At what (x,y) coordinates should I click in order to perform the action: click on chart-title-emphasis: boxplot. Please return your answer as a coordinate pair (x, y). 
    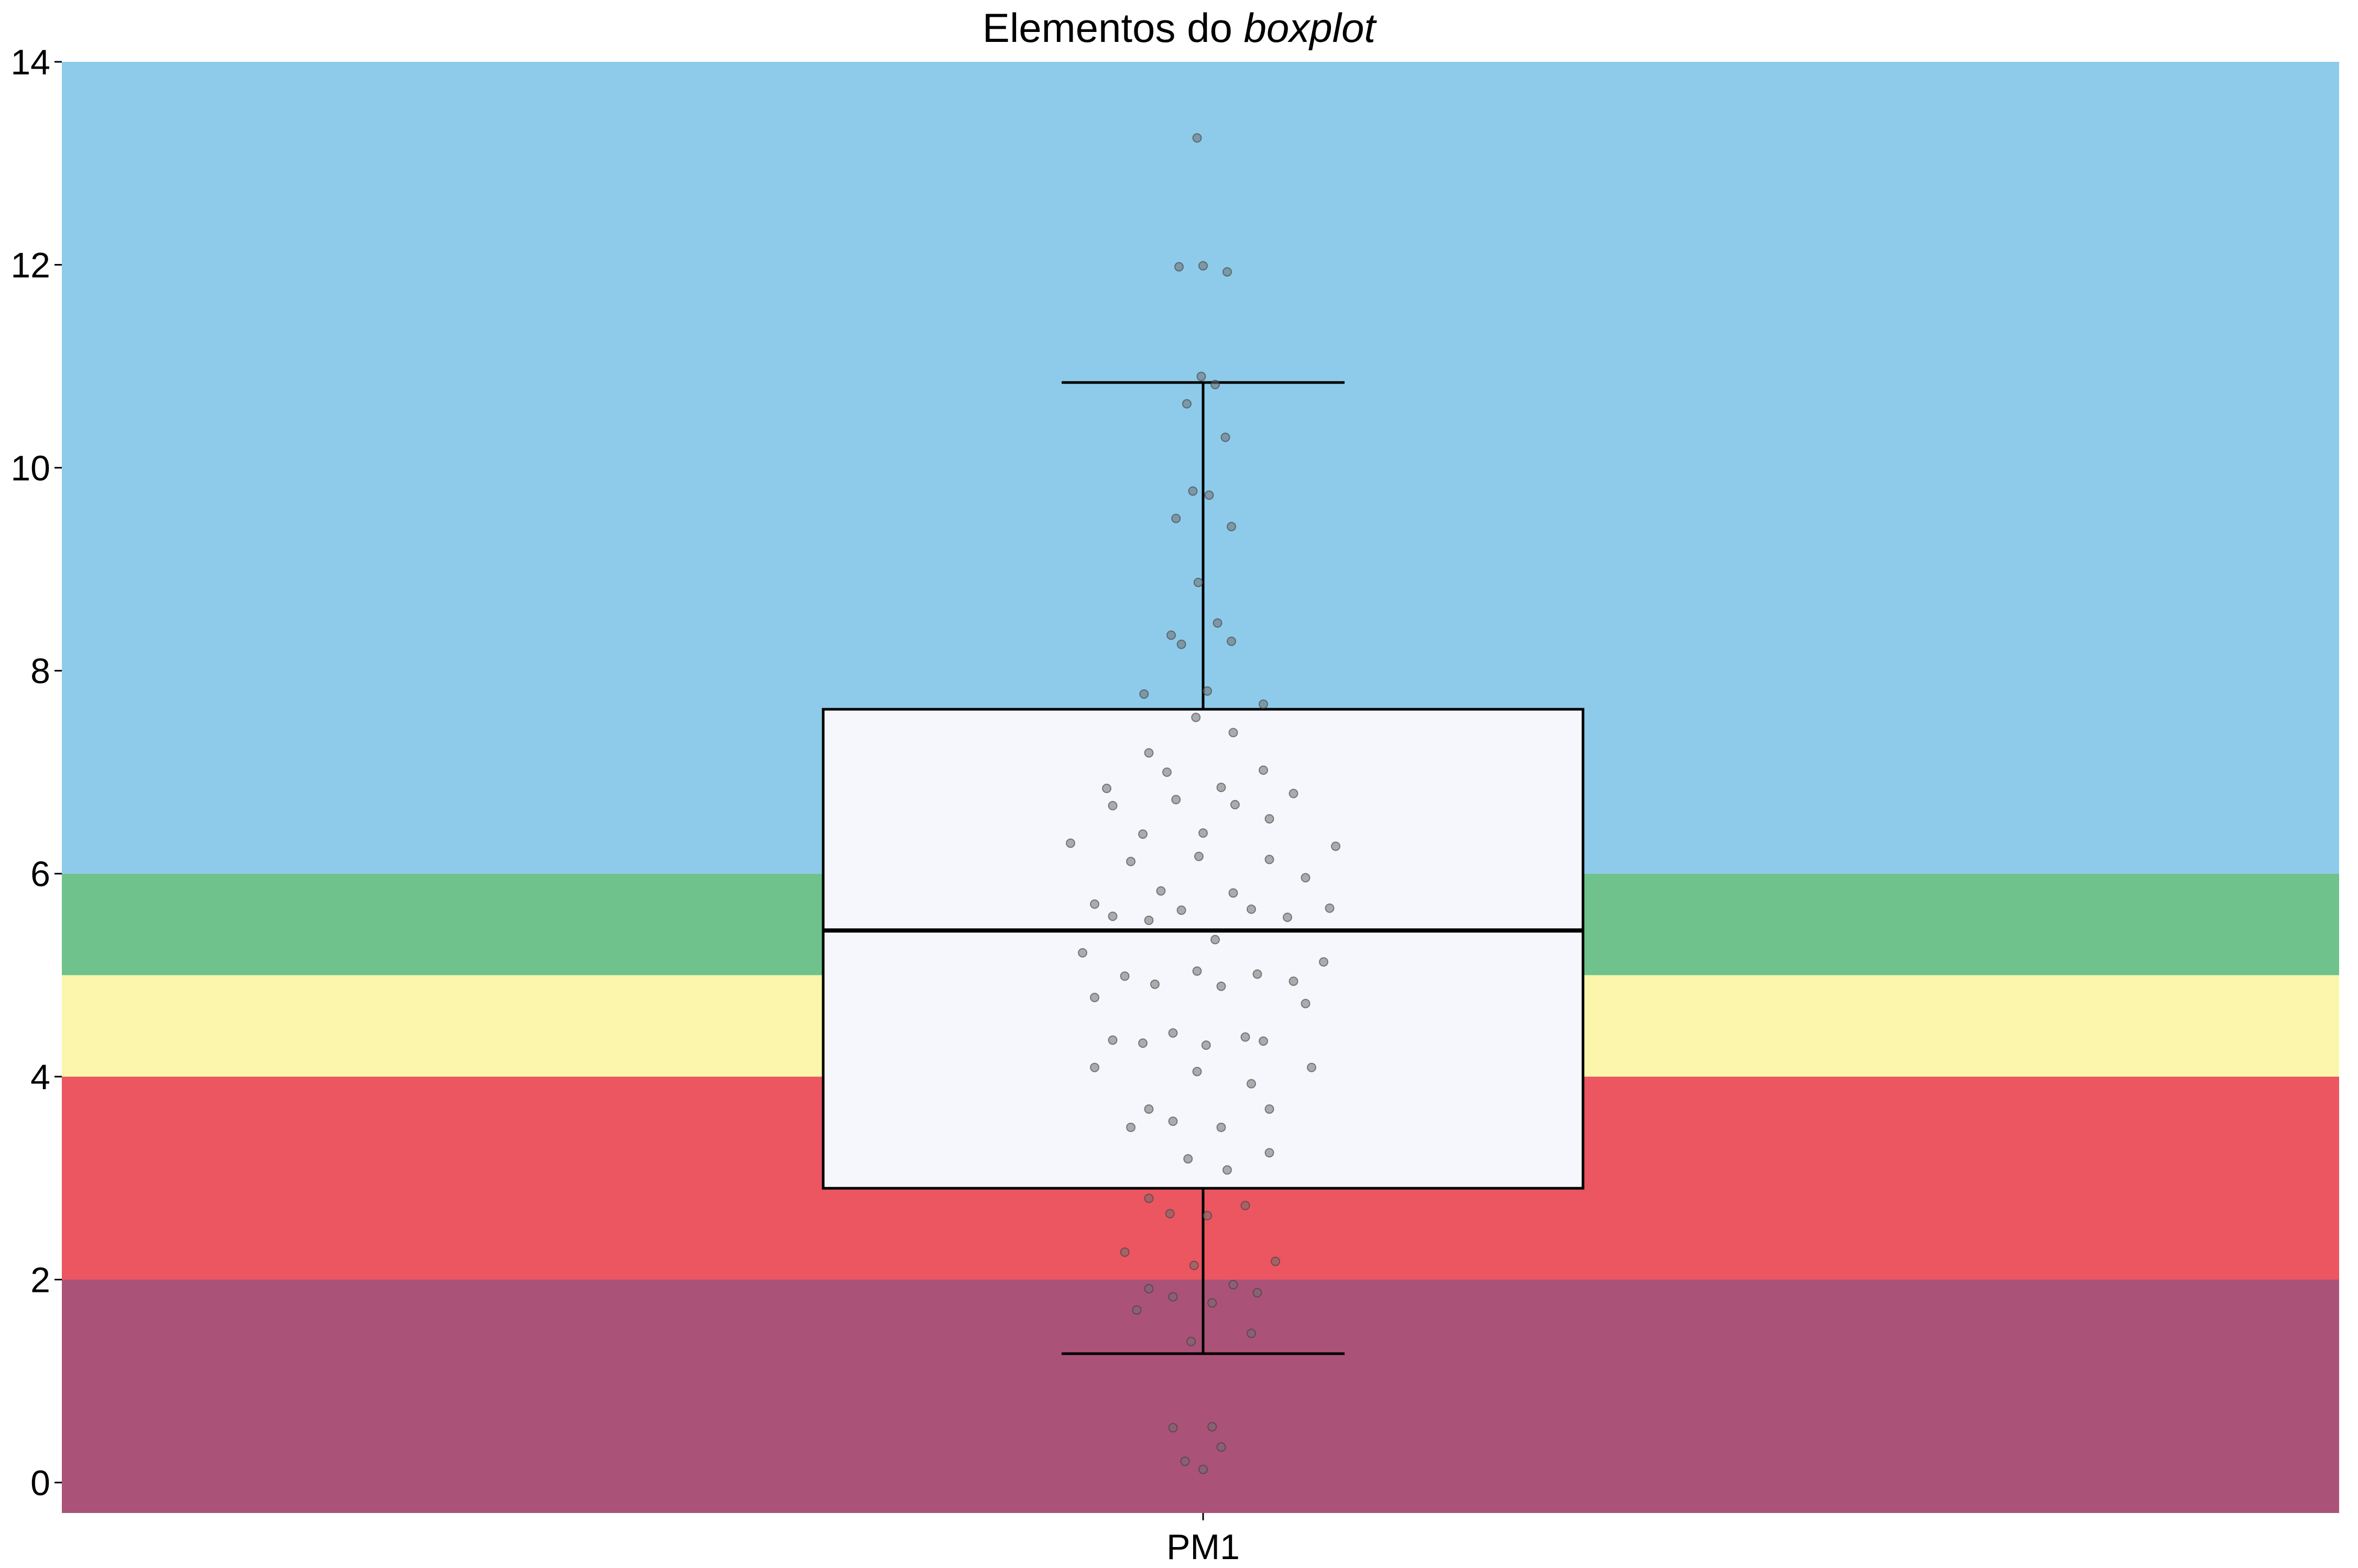
    Looking at the image, I should click on (1310, 28).